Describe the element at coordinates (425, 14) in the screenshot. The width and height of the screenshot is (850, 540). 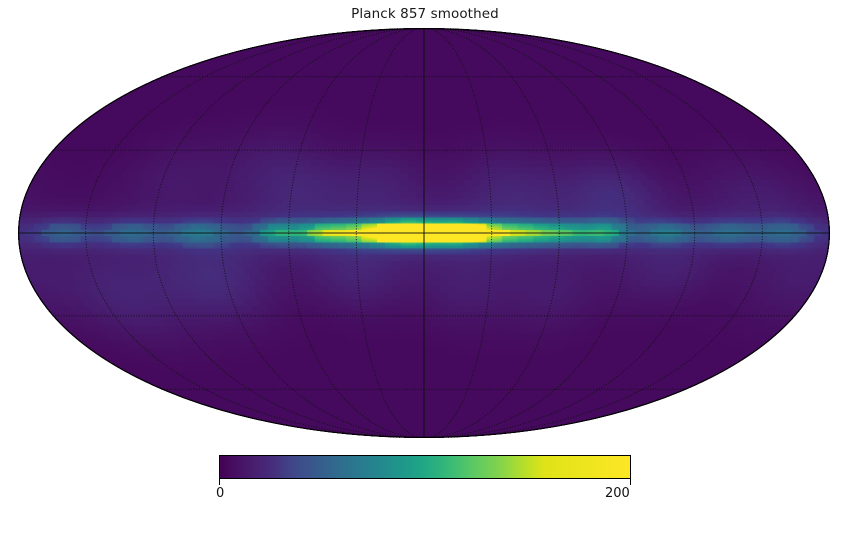
I see `page-title: Planck 857 smoothed` at that location.